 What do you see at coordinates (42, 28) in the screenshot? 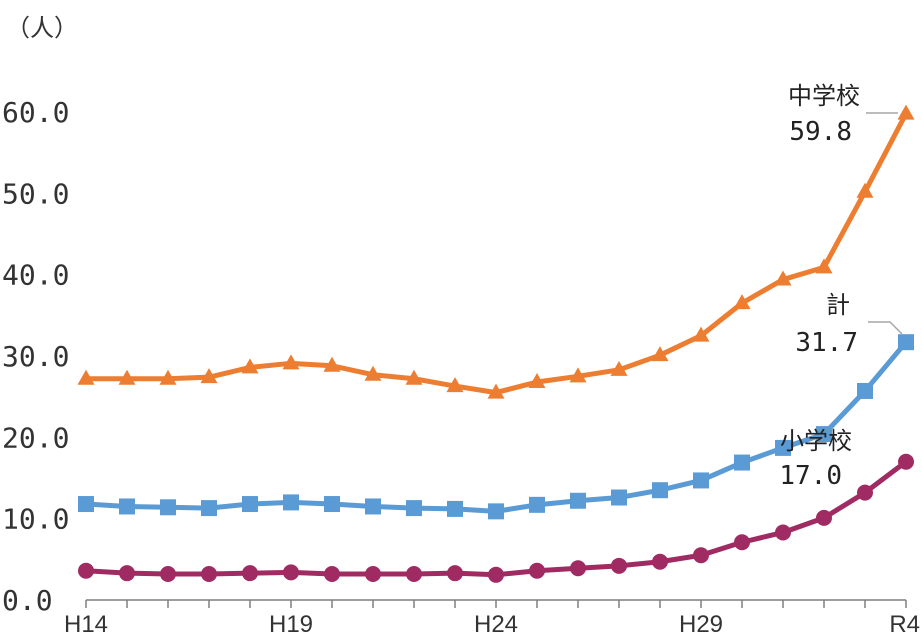
I see `y-axis-unit-label: （人）` at bounding box center [42, 28].